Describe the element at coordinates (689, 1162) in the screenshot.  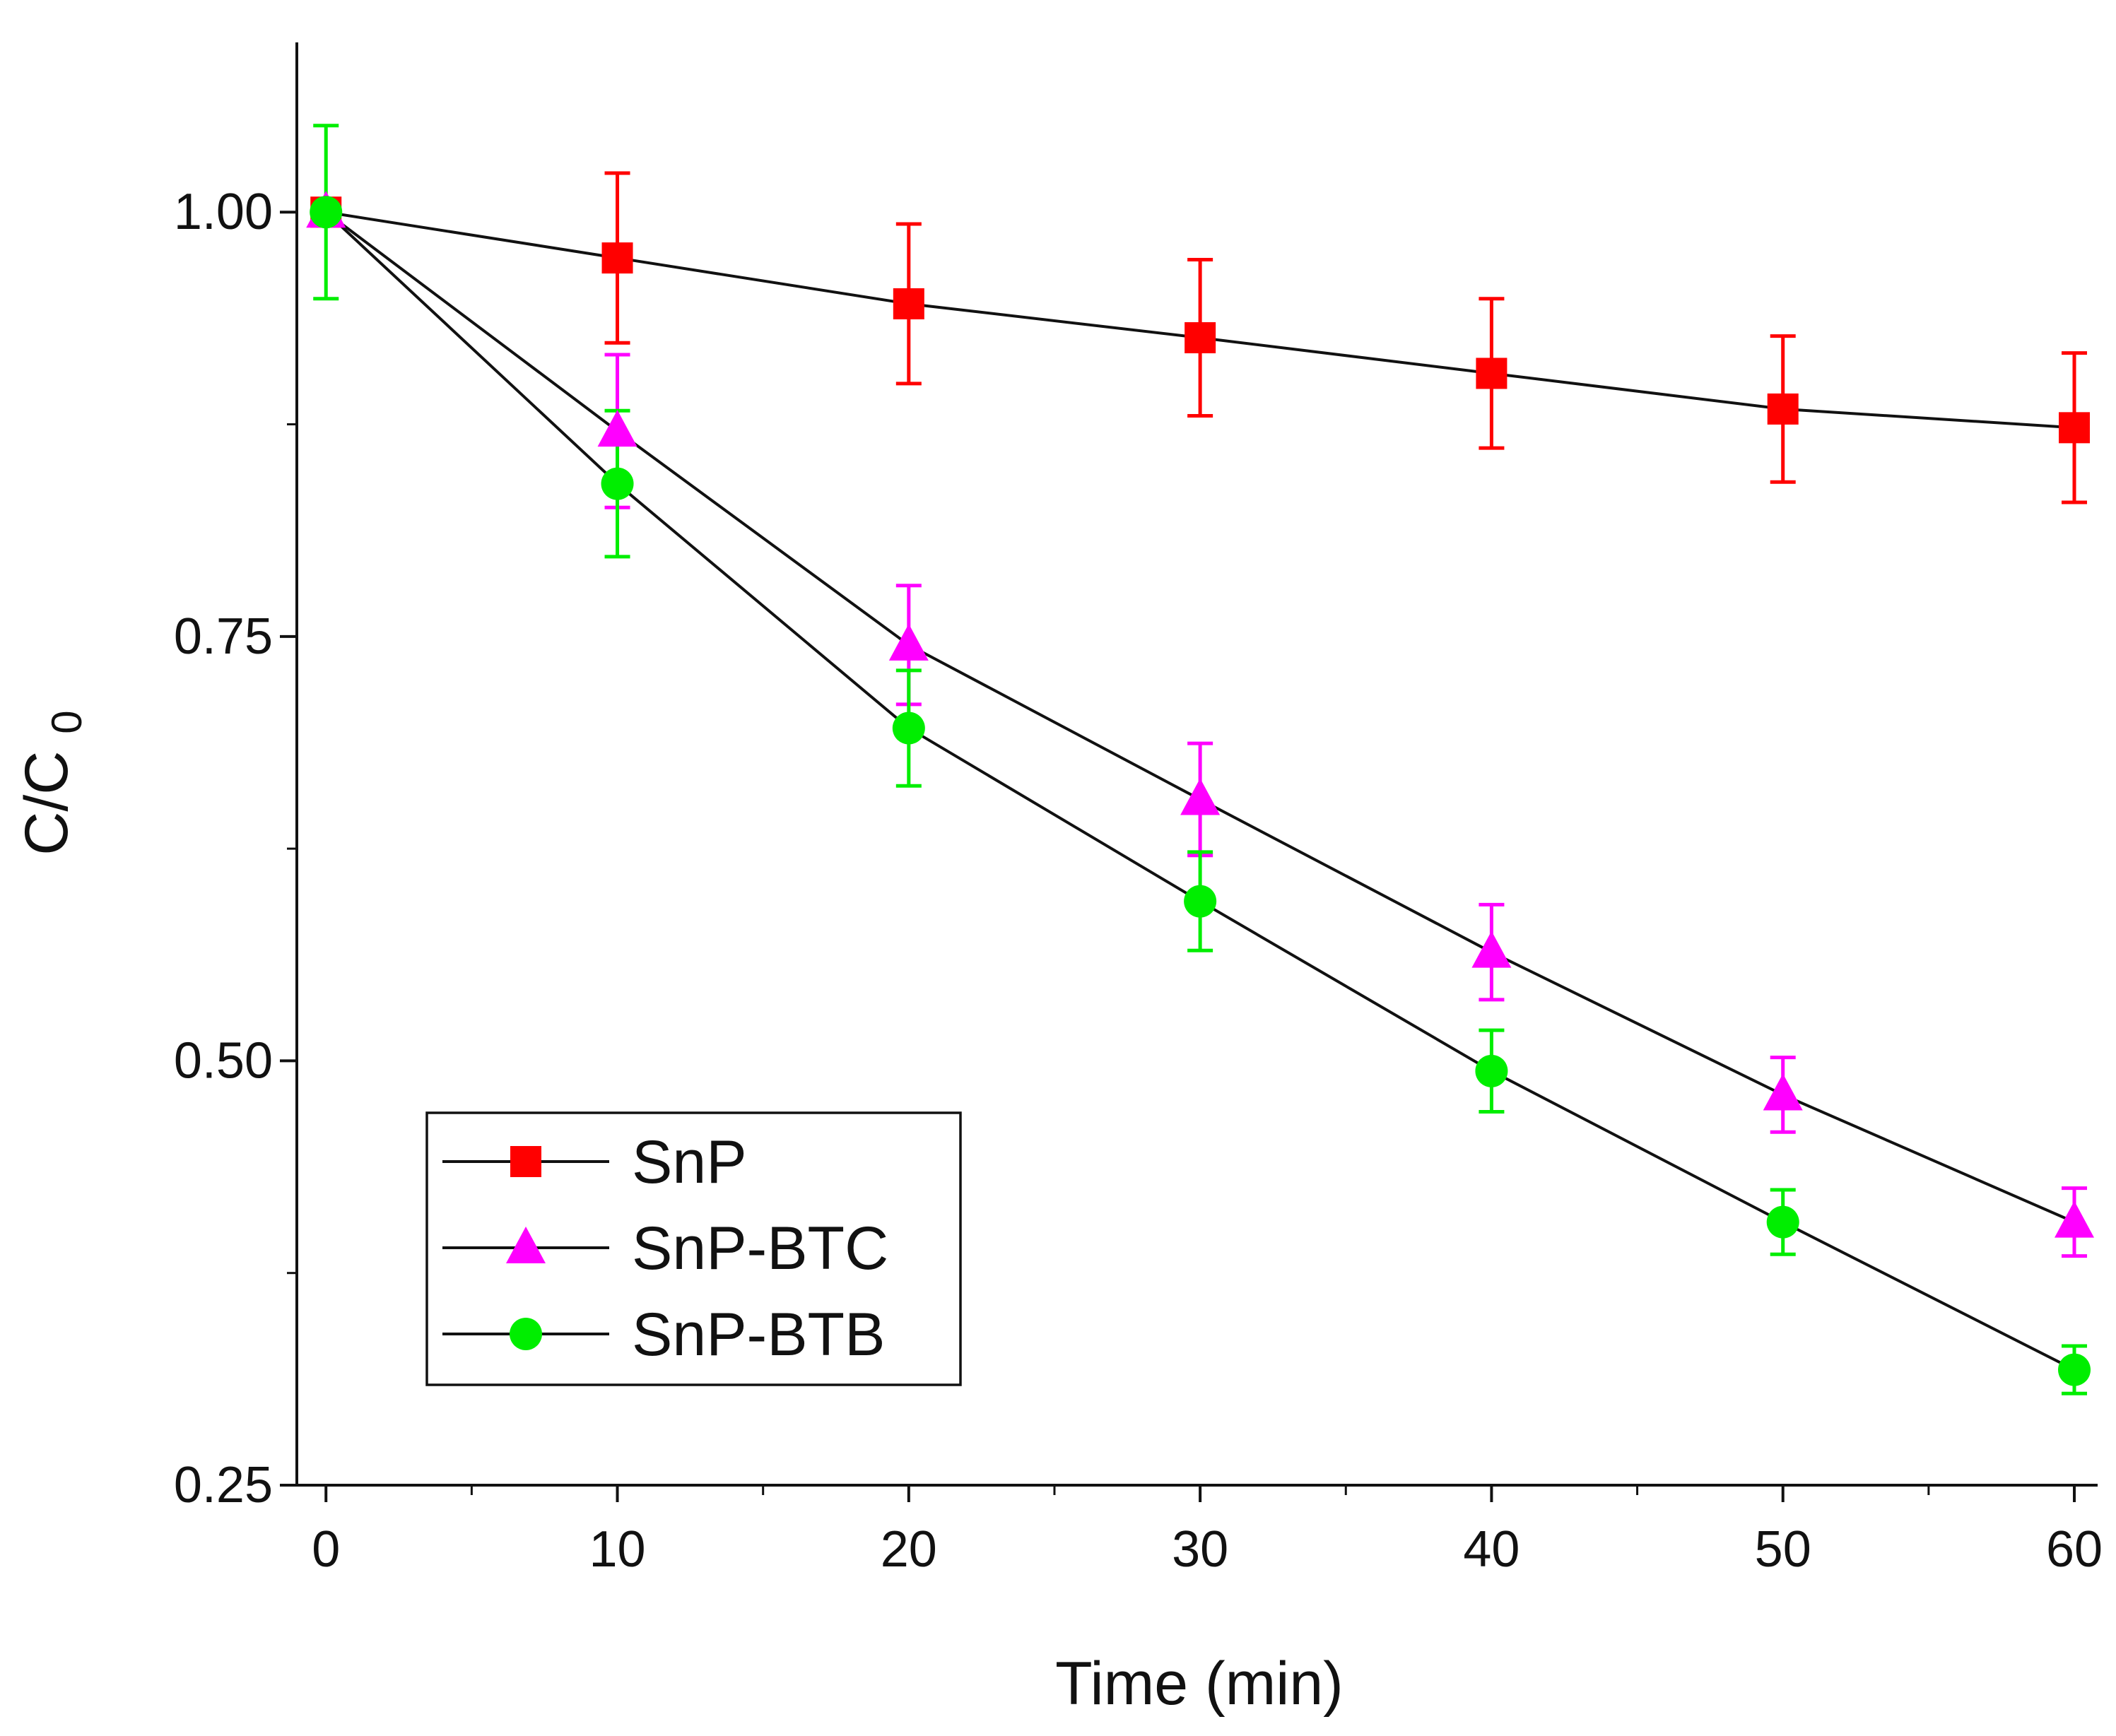
I see `legend-label-0: SnP` at that location.